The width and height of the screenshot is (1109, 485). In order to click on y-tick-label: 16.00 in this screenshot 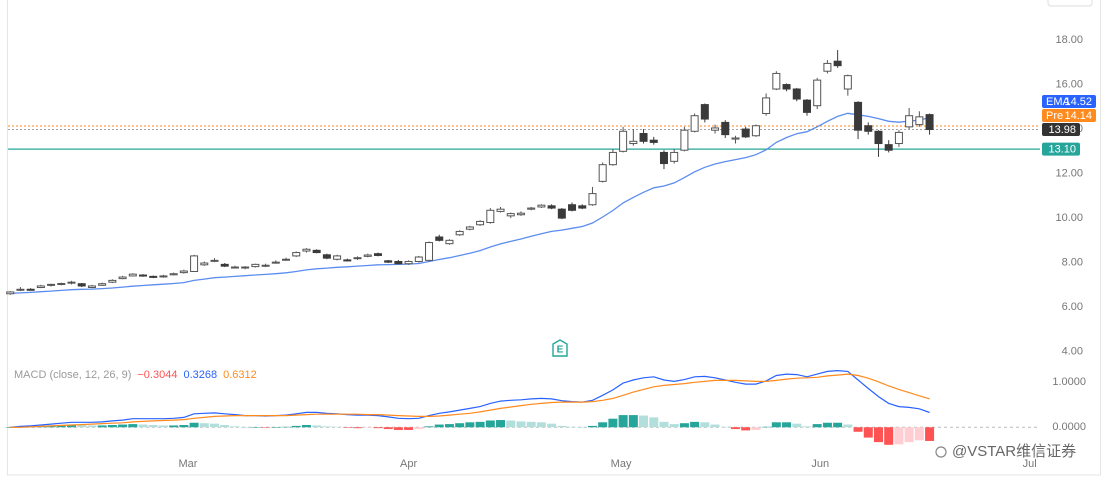, I will do `click(1069, 84)`.